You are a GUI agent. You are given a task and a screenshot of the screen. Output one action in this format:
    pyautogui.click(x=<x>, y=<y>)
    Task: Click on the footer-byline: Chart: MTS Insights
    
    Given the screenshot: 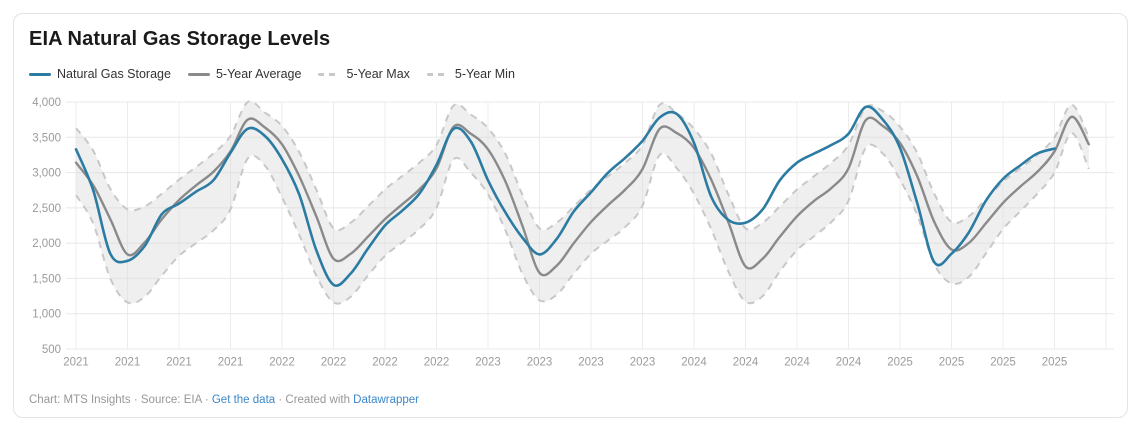 What is the action you would take?
    pyautogui.click(x=80, y=400)
    